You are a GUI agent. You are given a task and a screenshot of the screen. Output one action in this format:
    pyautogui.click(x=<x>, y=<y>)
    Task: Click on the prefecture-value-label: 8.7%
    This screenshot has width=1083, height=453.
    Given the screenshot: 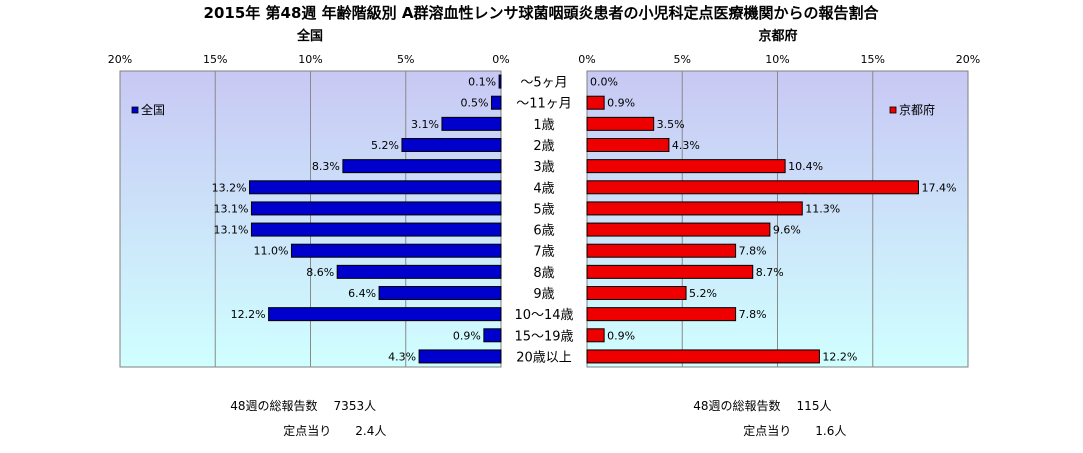 What is the action you would take?
    pyautogui.click(x=770, y=272)
    